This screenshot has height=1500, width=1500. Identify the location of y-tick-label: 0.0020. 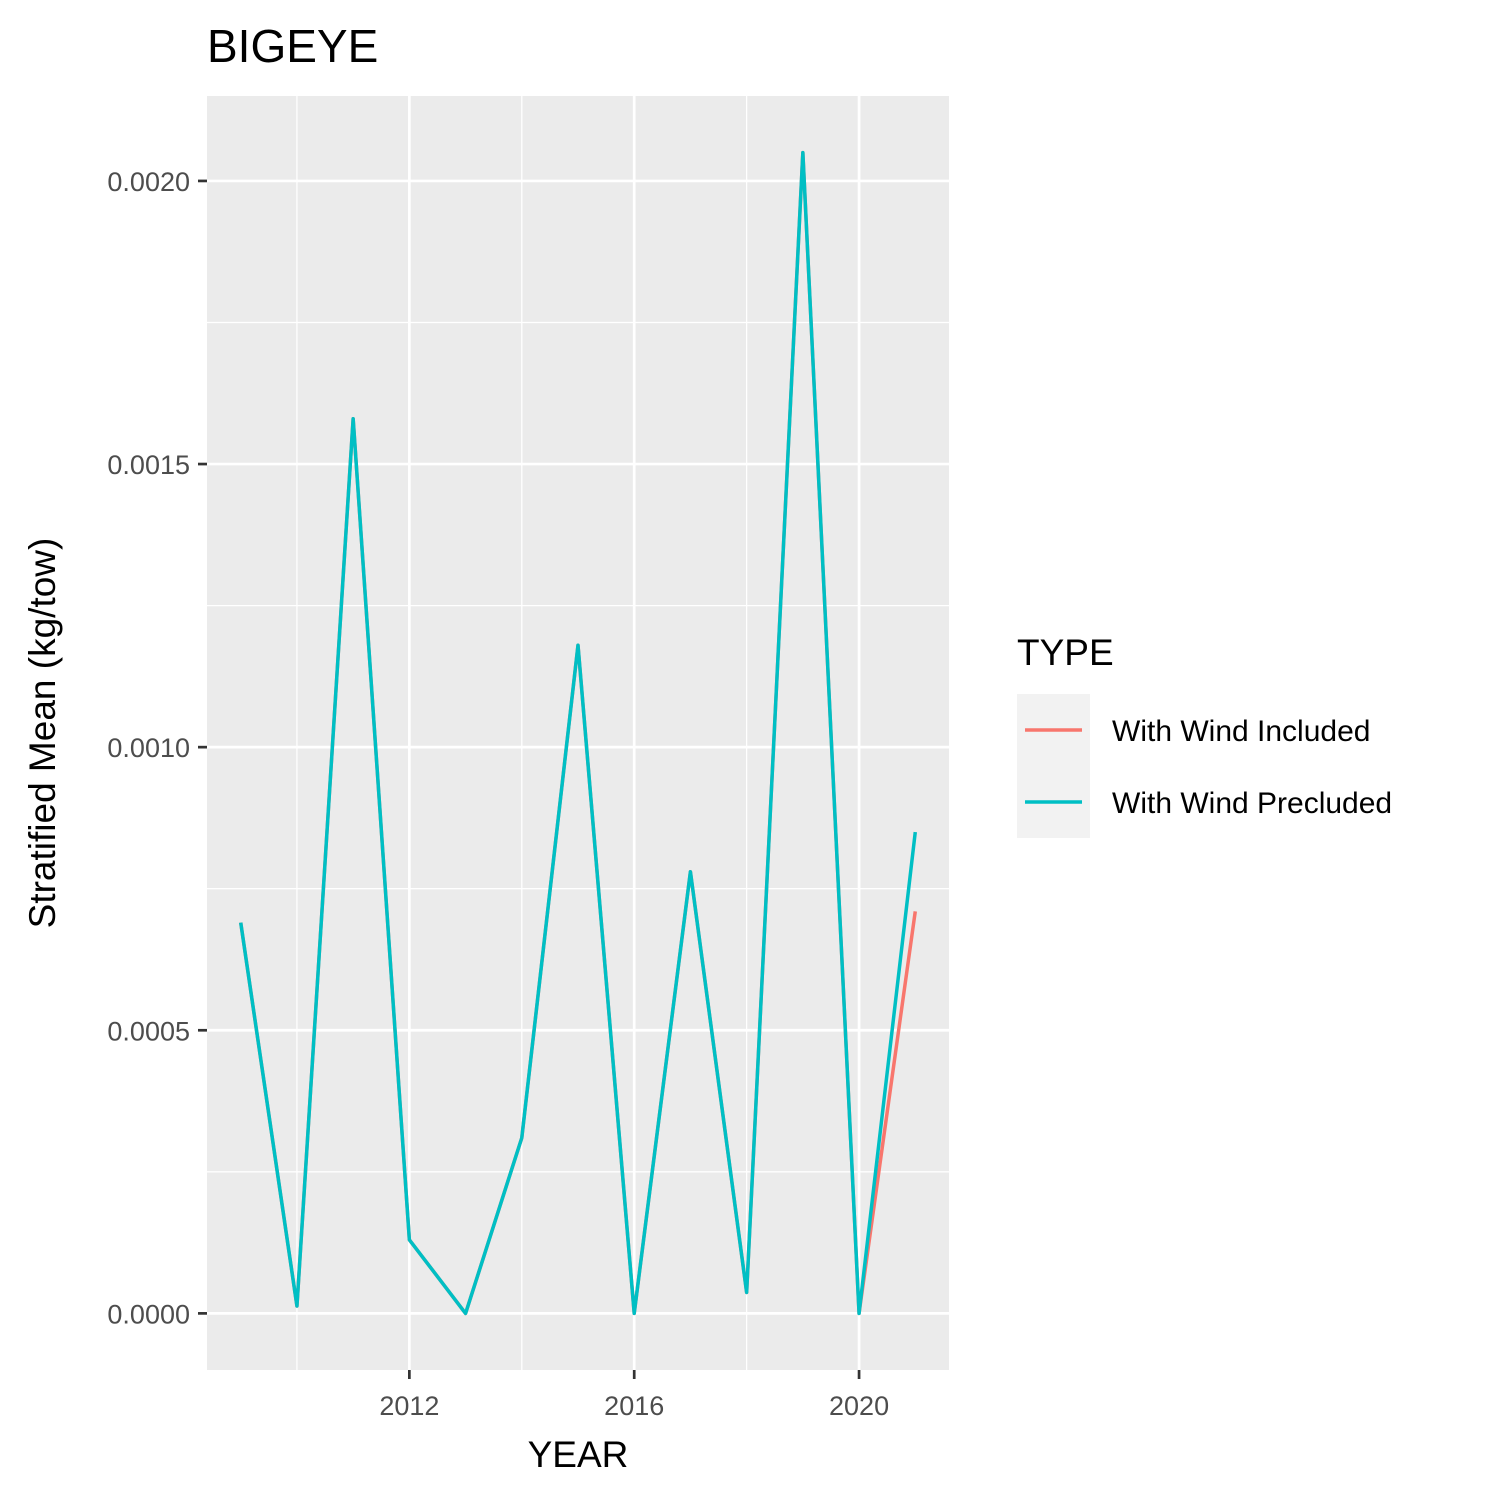
(148, 182).